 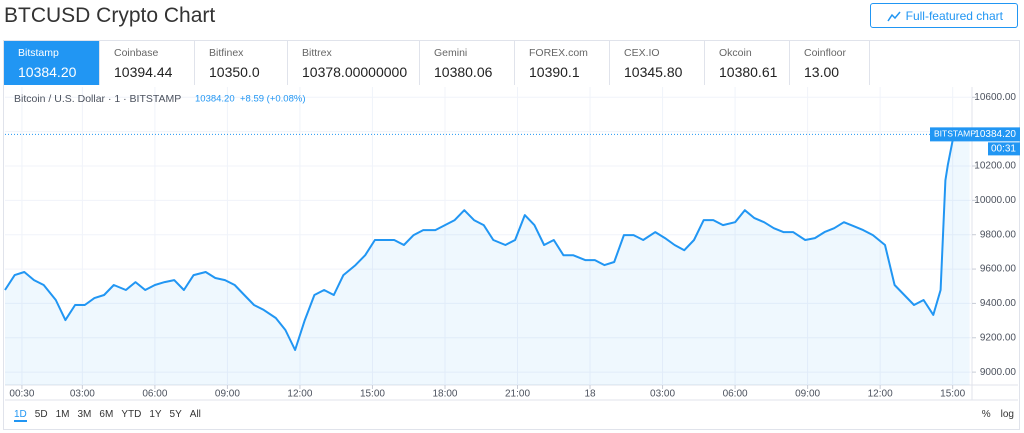 I want to click on exchange-tab: Bittrex 10378.00000000, so click(x=354, y=63).